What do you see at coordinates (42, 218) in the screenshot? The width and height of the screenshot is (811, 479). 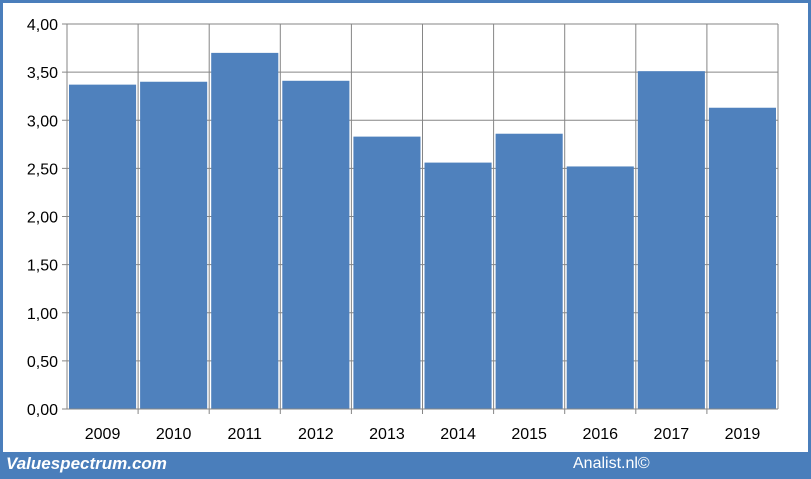 I see `y-tick-label: 2,00` at bounding box center [42, 218].